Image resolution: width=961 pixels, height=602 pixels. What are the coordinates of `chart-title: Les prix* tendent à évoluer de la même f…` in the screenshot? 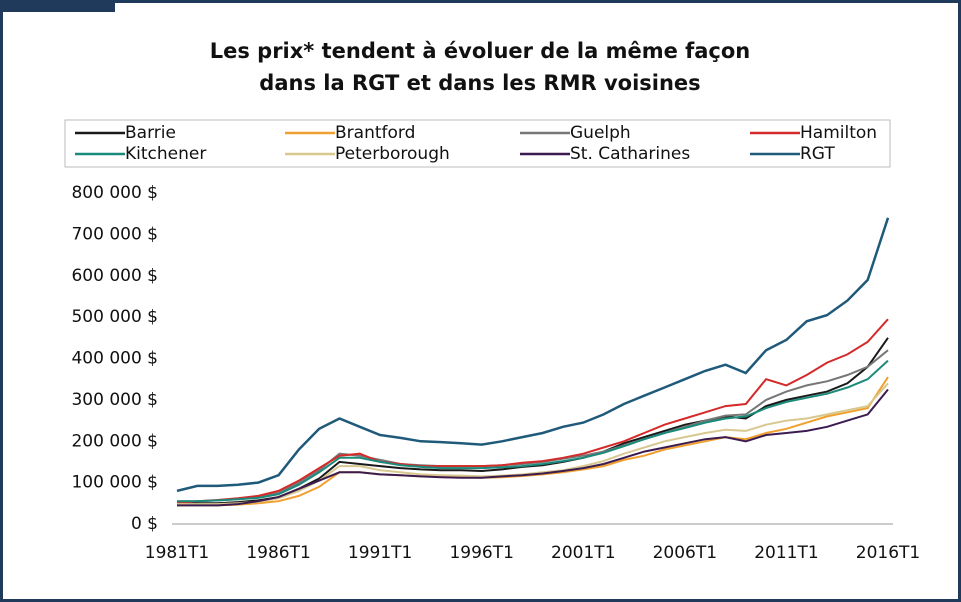 It's located at (480, 51).